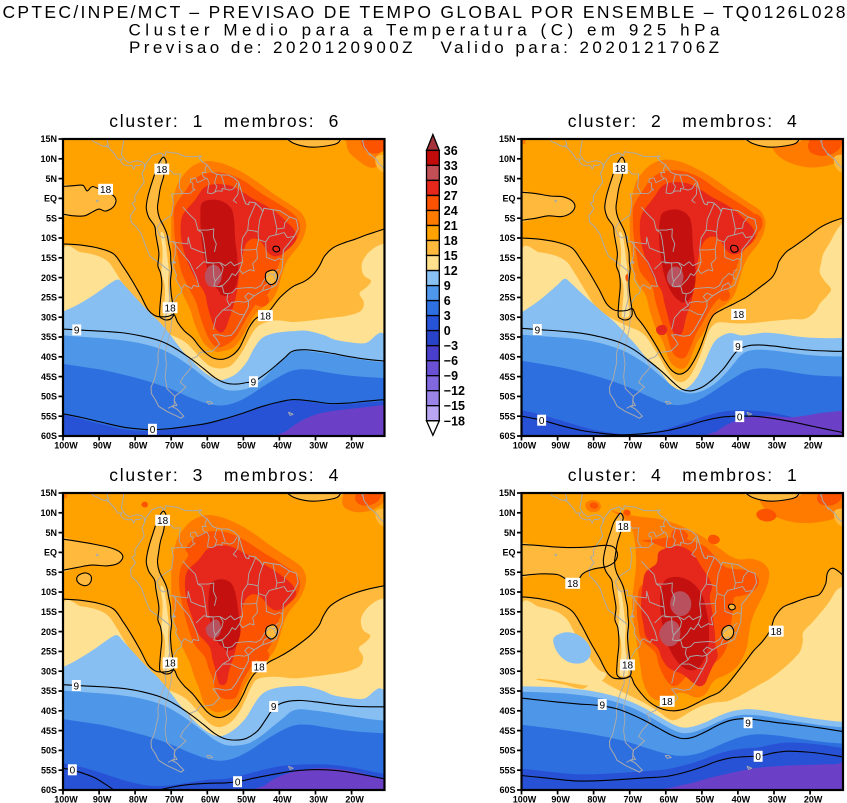 This screenshot has height=803, width=847. I want to click on svg-text: 21, so click(451, 226).